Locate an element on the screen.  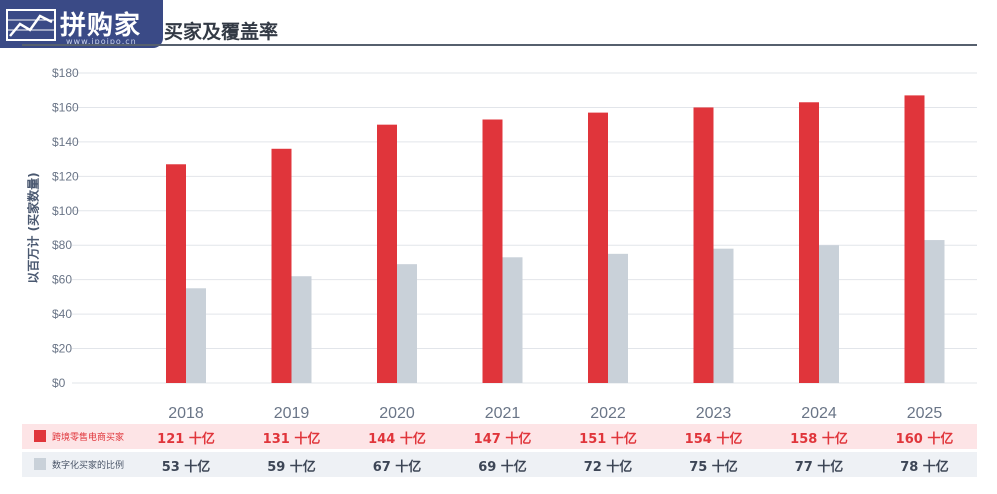
brand-logo: 拼购家 www.ipoipo.cn is located at coordinates (81, 24).